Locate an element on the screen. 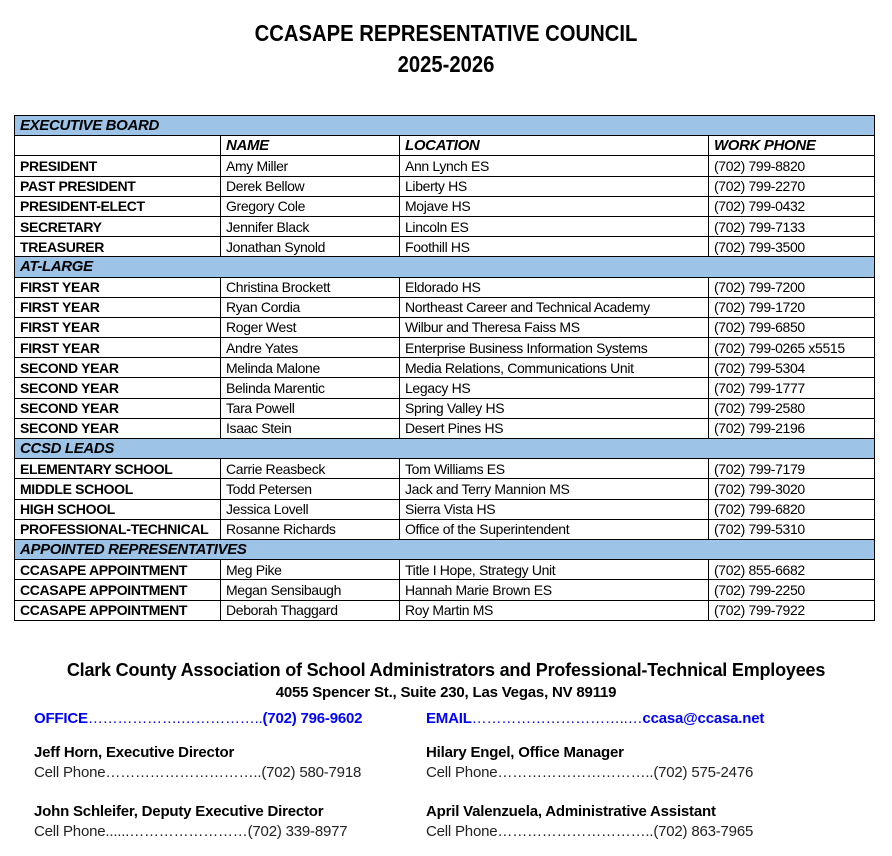  phone-cell: (702) 799-2270 is located at coordinates (791, 186).